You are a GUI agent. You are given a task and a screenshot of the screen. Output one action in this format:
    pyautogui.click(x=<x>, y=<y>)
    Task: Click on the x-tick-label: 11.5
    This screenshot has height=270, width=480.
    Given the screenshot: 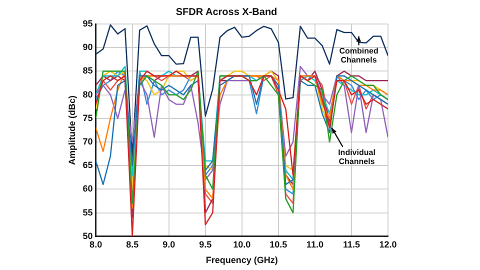 What is the action you would take?
    pyautogui.click(x=351, y=244)
    